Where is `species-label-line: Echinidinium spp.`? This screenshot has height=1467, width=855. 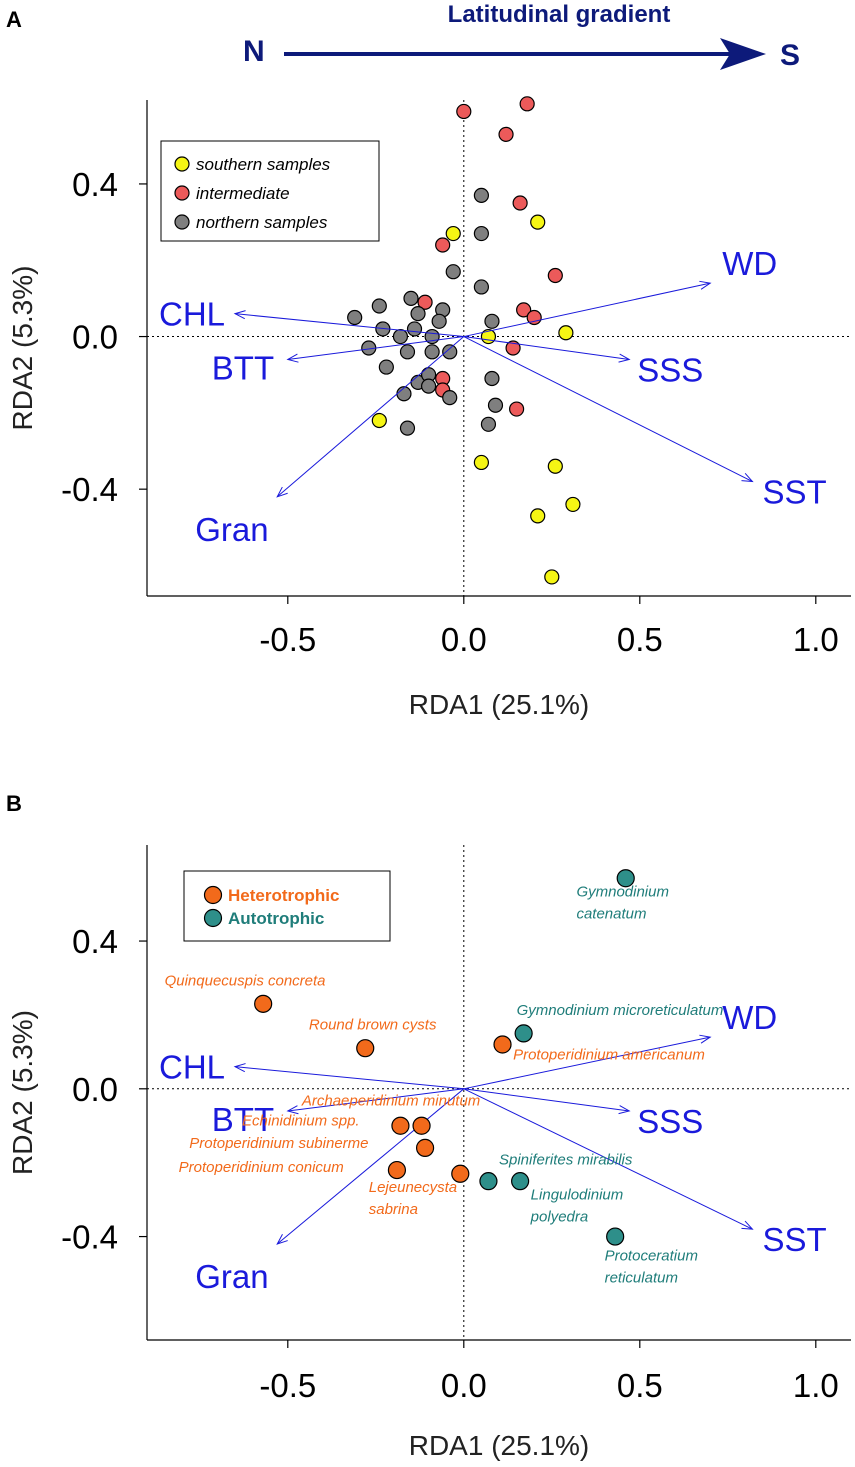 species-label-line: Echinidinium spp. is located at coordinates (301, 1121).